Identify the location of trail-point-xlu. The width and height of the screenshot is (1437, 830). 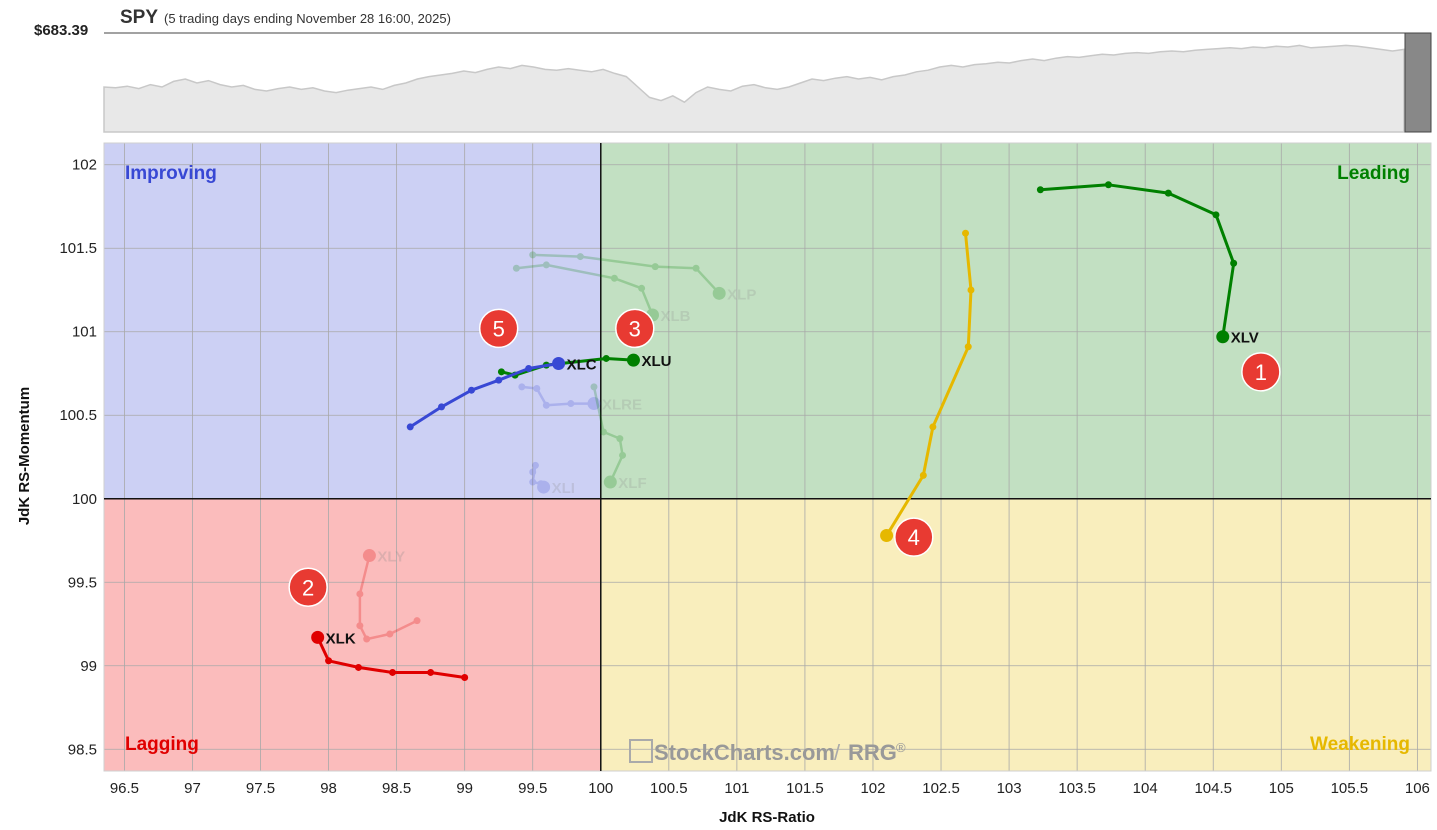
(606, 358).